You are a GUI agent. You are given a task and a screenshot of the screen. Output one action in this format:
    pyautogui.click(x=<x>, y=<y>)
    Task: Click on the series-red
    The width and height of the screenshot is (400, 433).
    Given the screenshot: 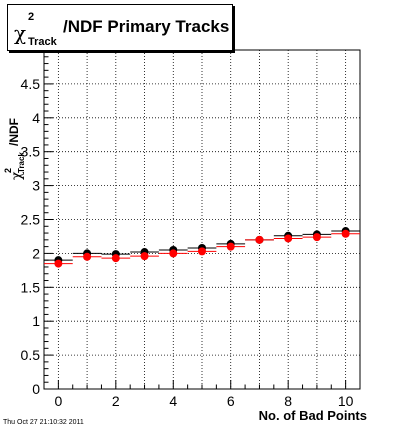 What is the action you would take?
    pyautogui.click(x=202, y=248)
    